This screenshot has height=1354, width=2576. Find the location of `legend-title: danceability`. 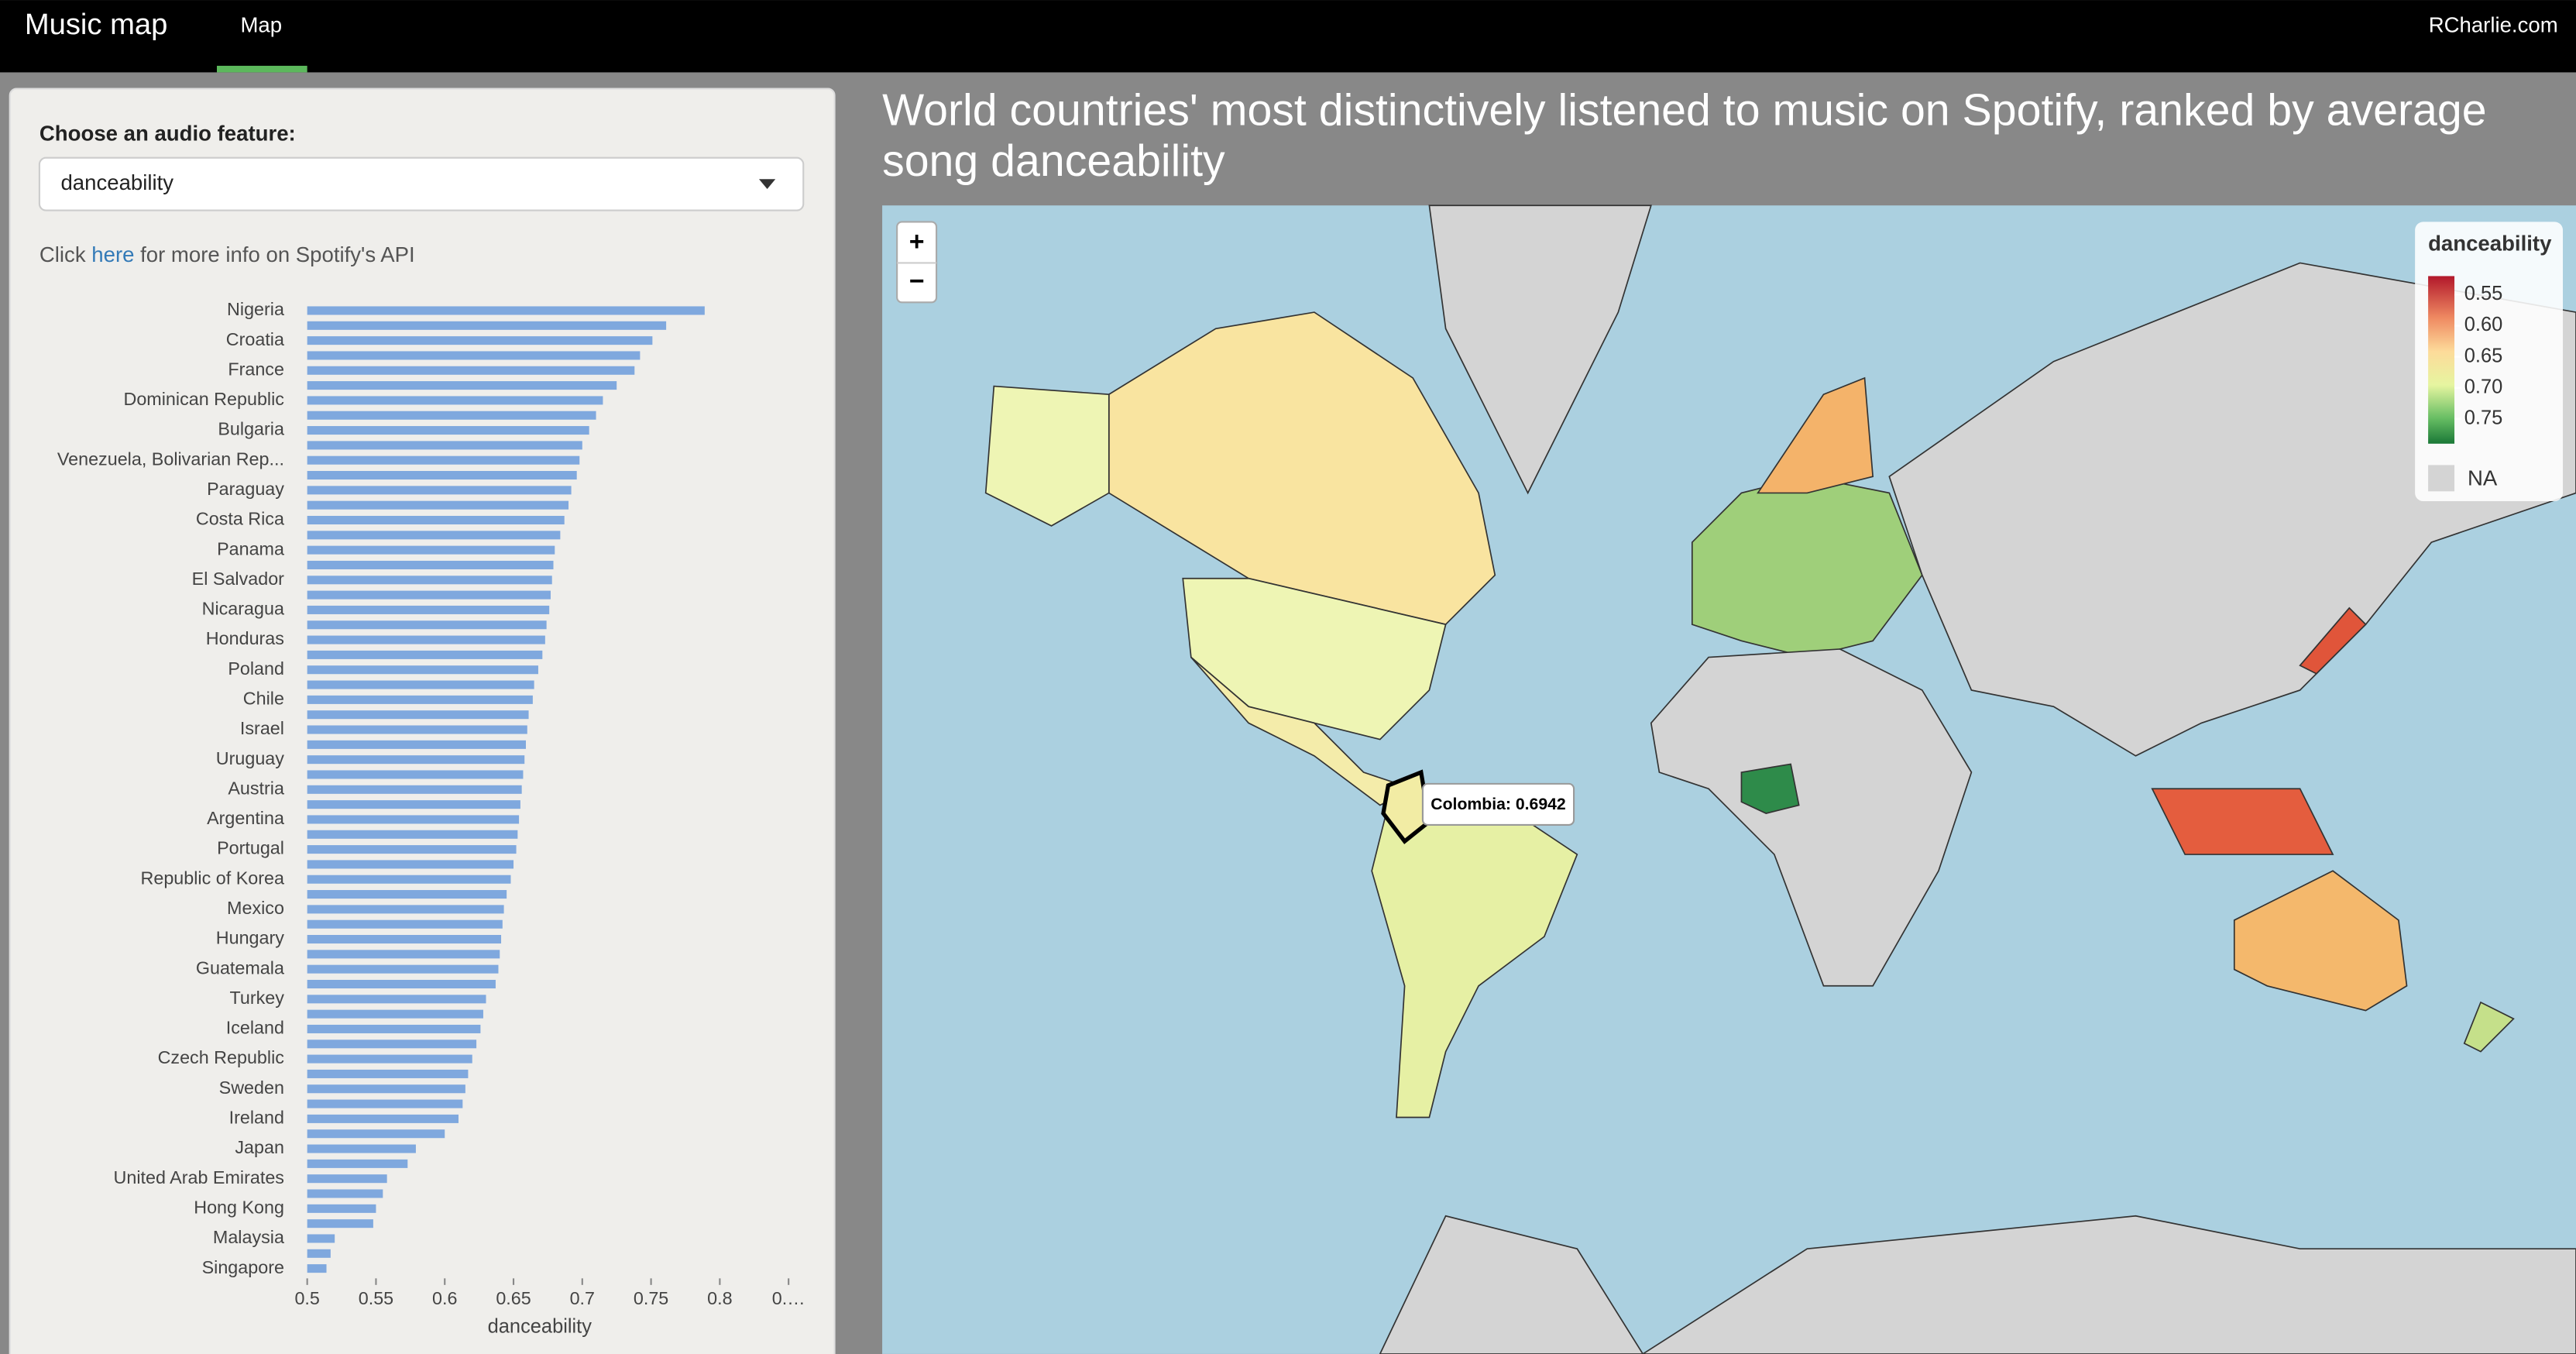

legend-title: danceability is located at coordinates (2490, 243).